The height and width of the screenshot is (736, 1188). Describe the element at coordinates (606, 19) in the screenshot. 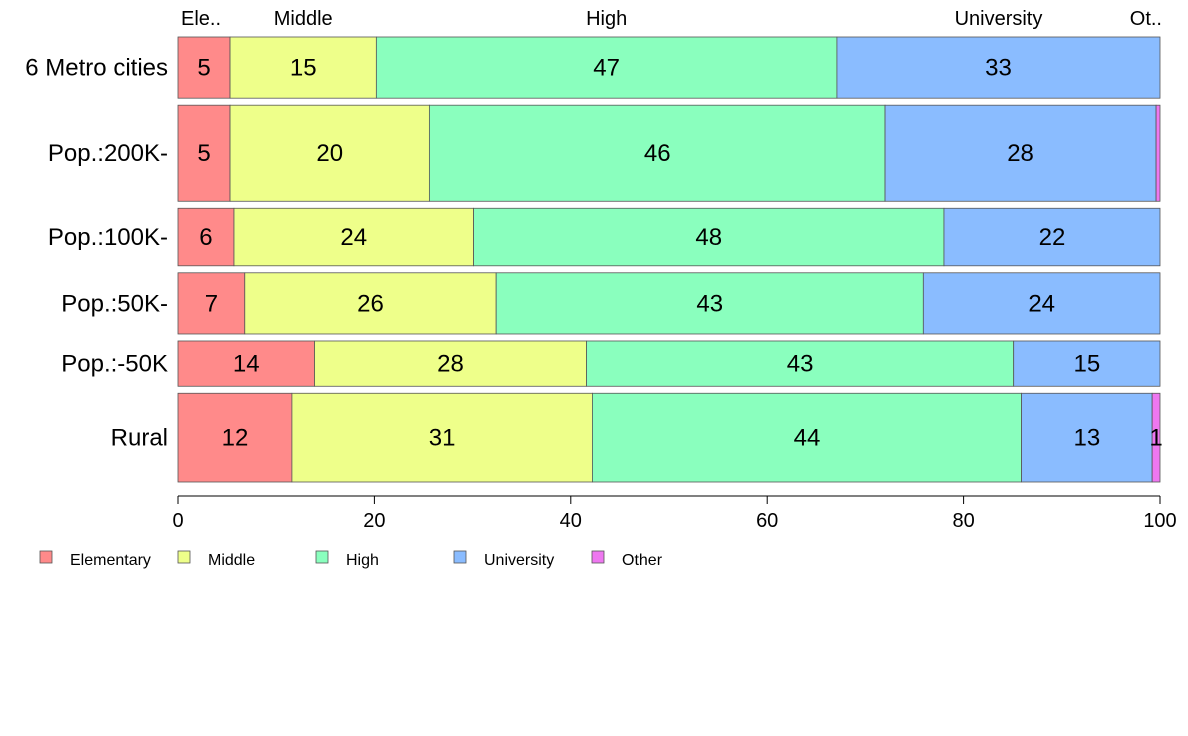

I see `column-header-label: High` at that location.